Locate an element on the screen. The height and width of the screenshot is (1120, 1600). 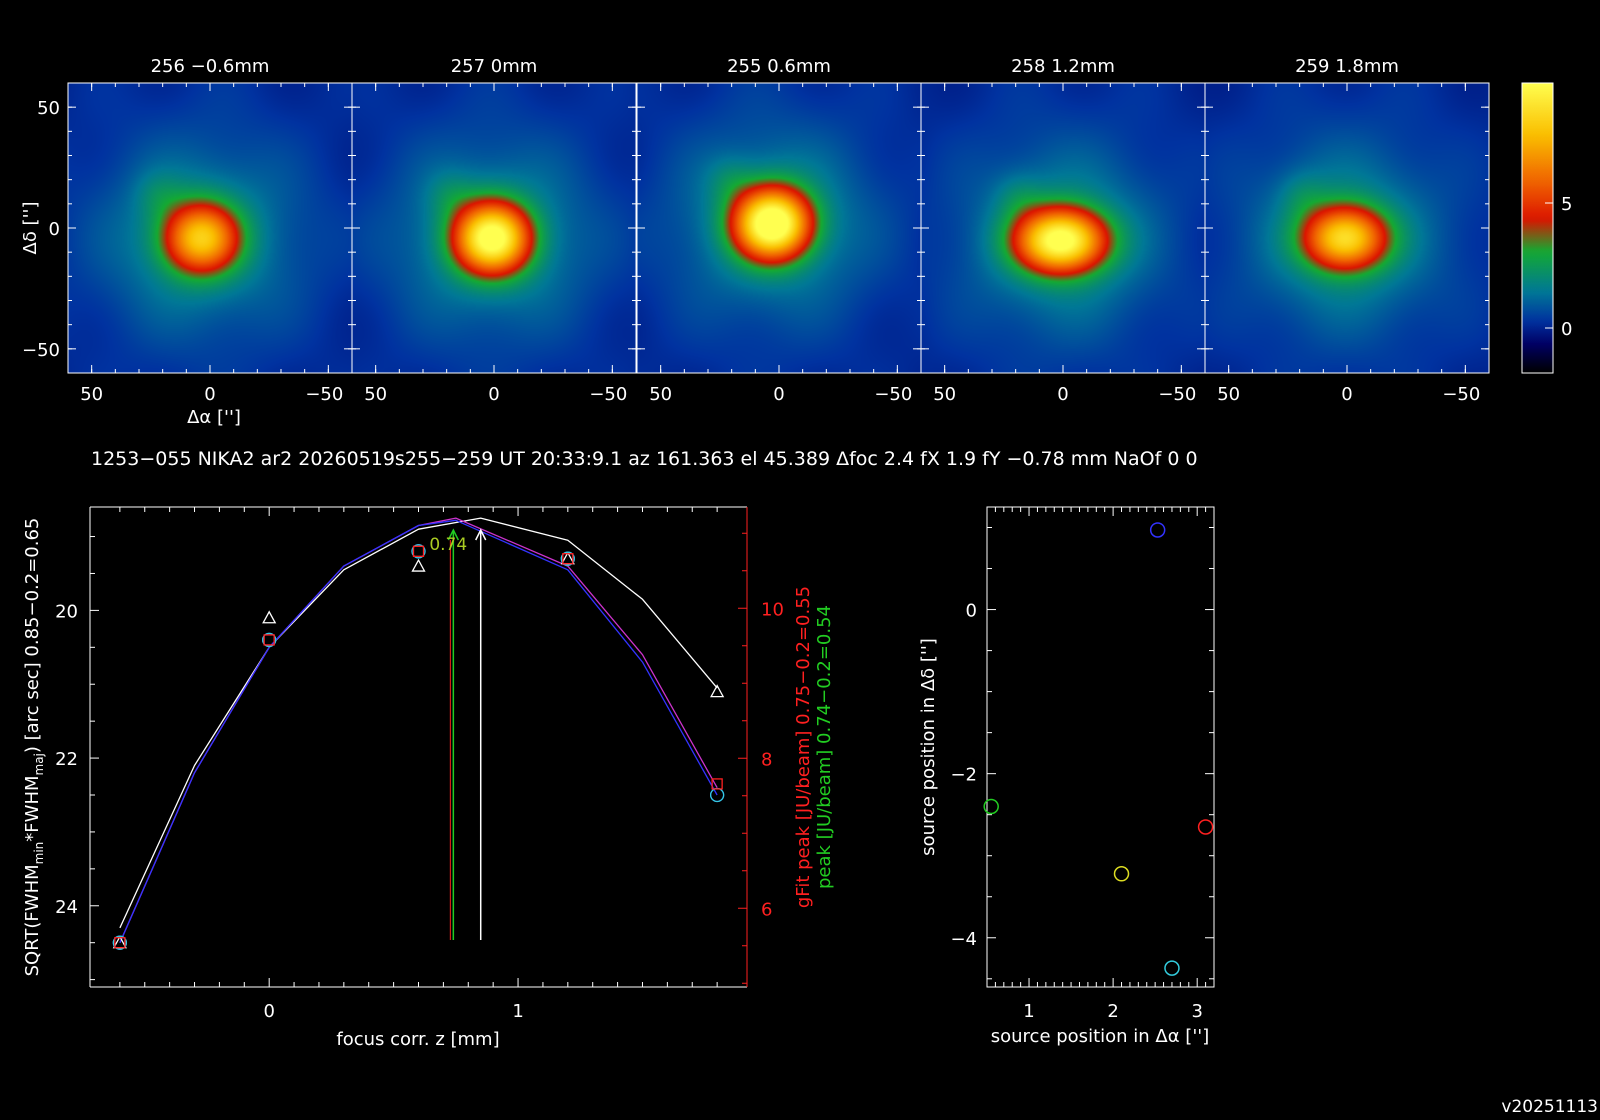
y-tick-label: −50 is located at coordinates (41, 350).